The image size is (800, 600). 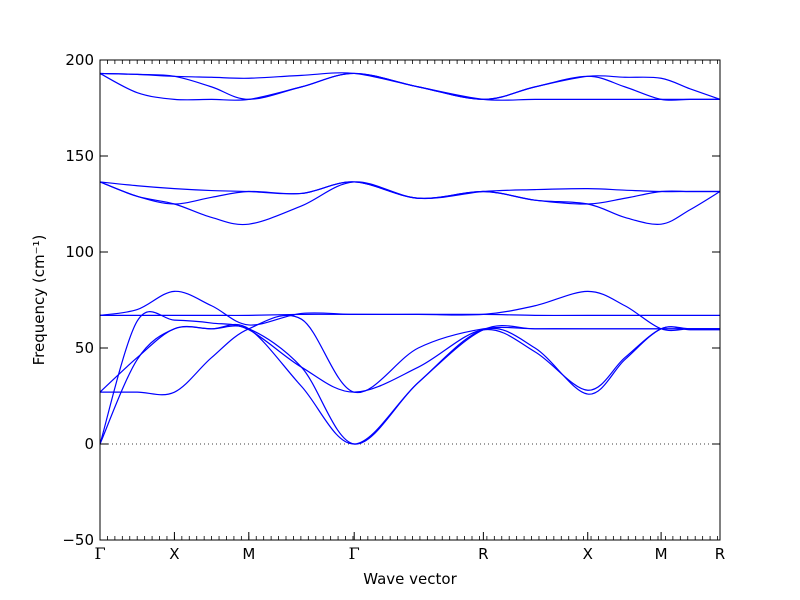 What do you see at coordinates (410, 579) in the screenshot?
I see `x-axis-label: Wave vector` at bounding box center [410, 579].